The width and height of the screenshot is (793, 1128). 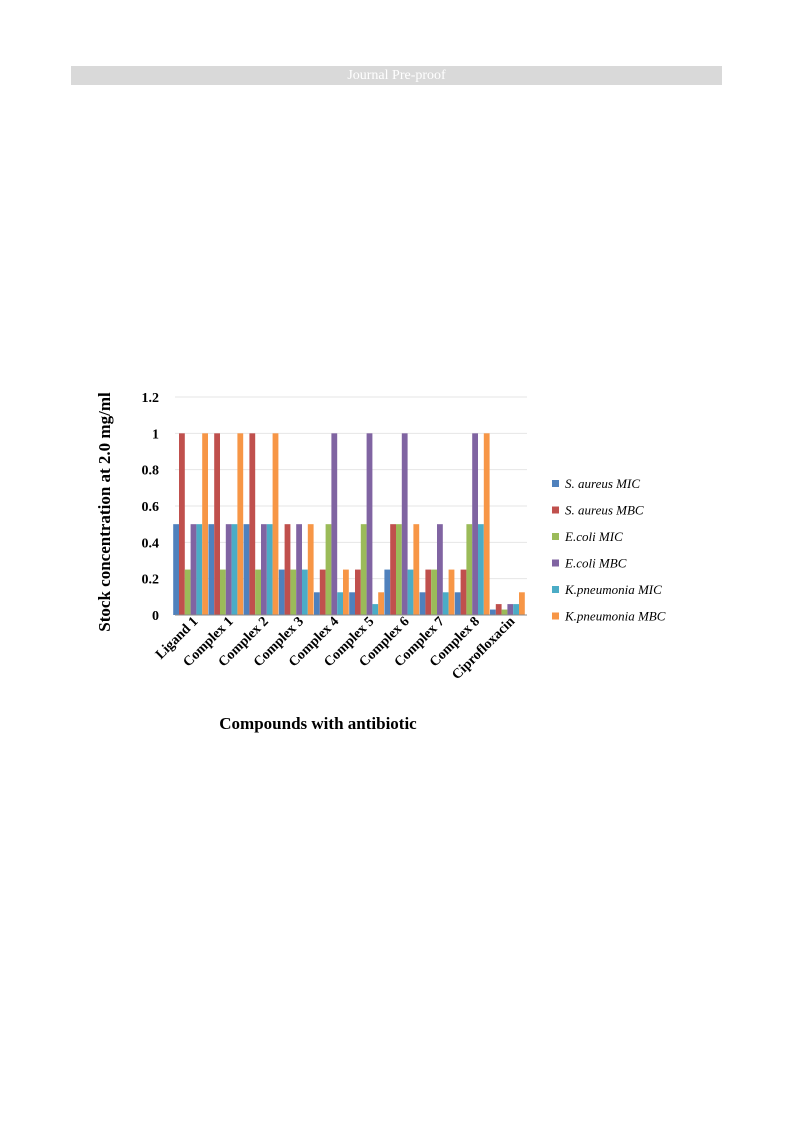 I want to click on legend-label: S. aureus MIC, so click(x=602, y=483).